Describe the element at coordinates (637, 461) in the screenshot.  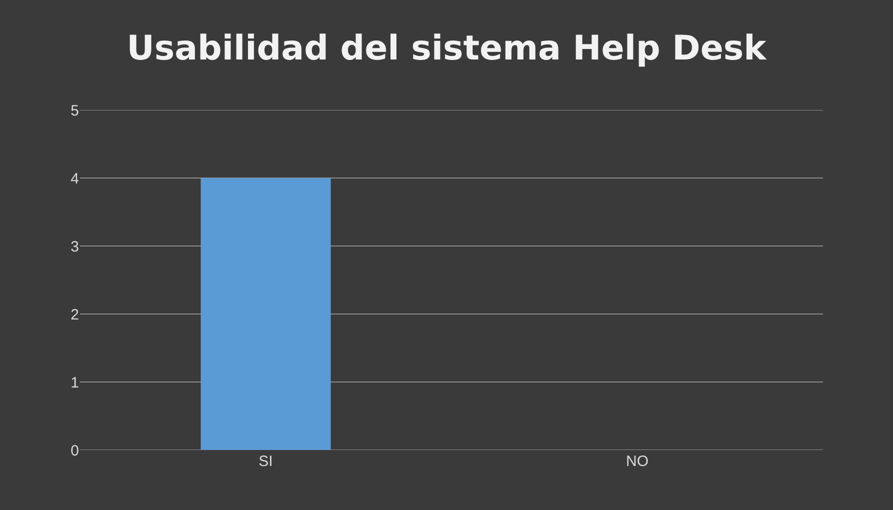
I see `x-tick-label: NO` at that location.